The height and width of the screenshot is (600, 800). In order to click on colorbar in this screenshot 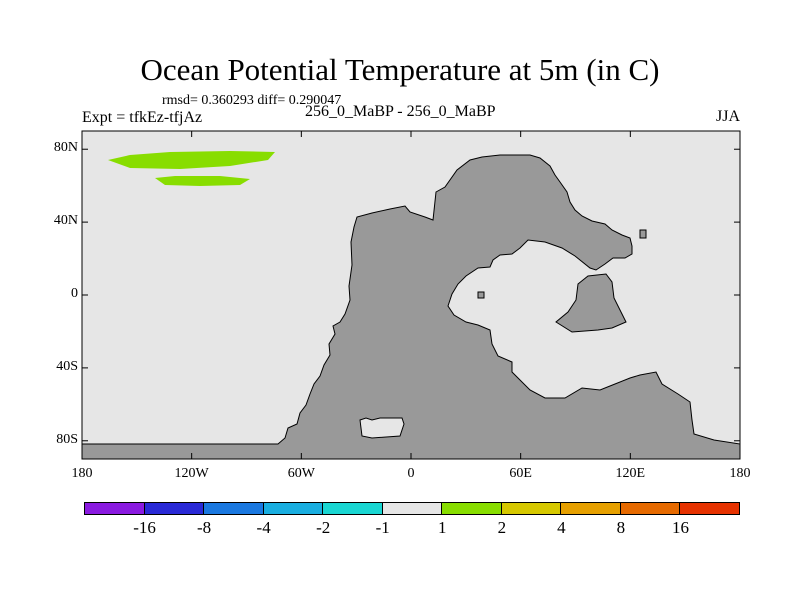, I will do `click(412, 508)`.